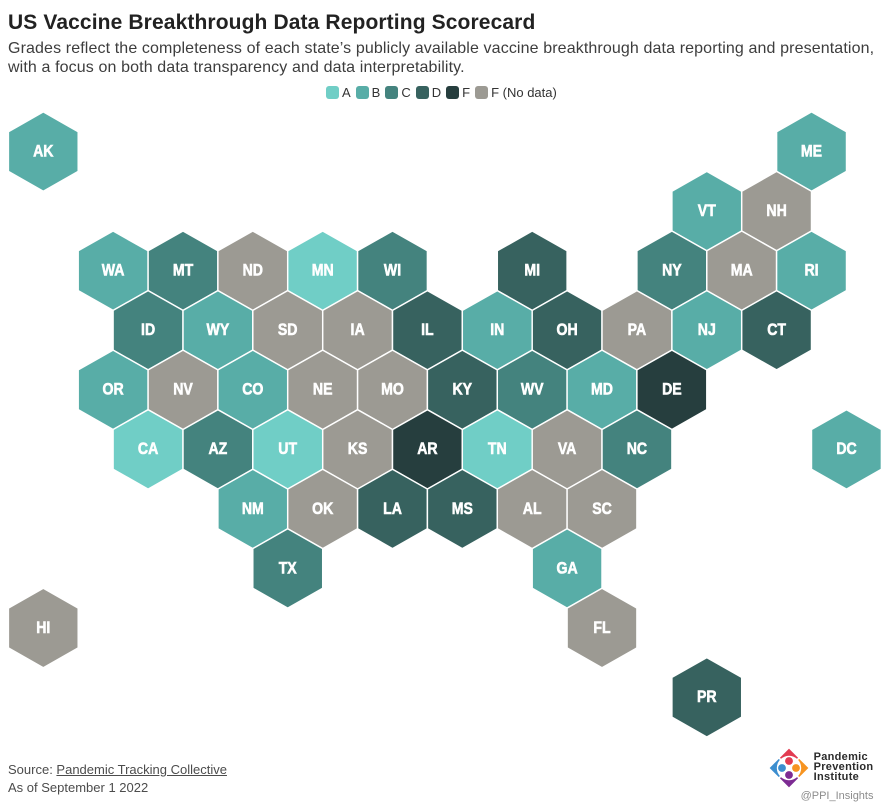 The width and height of the screenshot is (892, 809). I want to click on svg-text: MI, so click(532, 270).